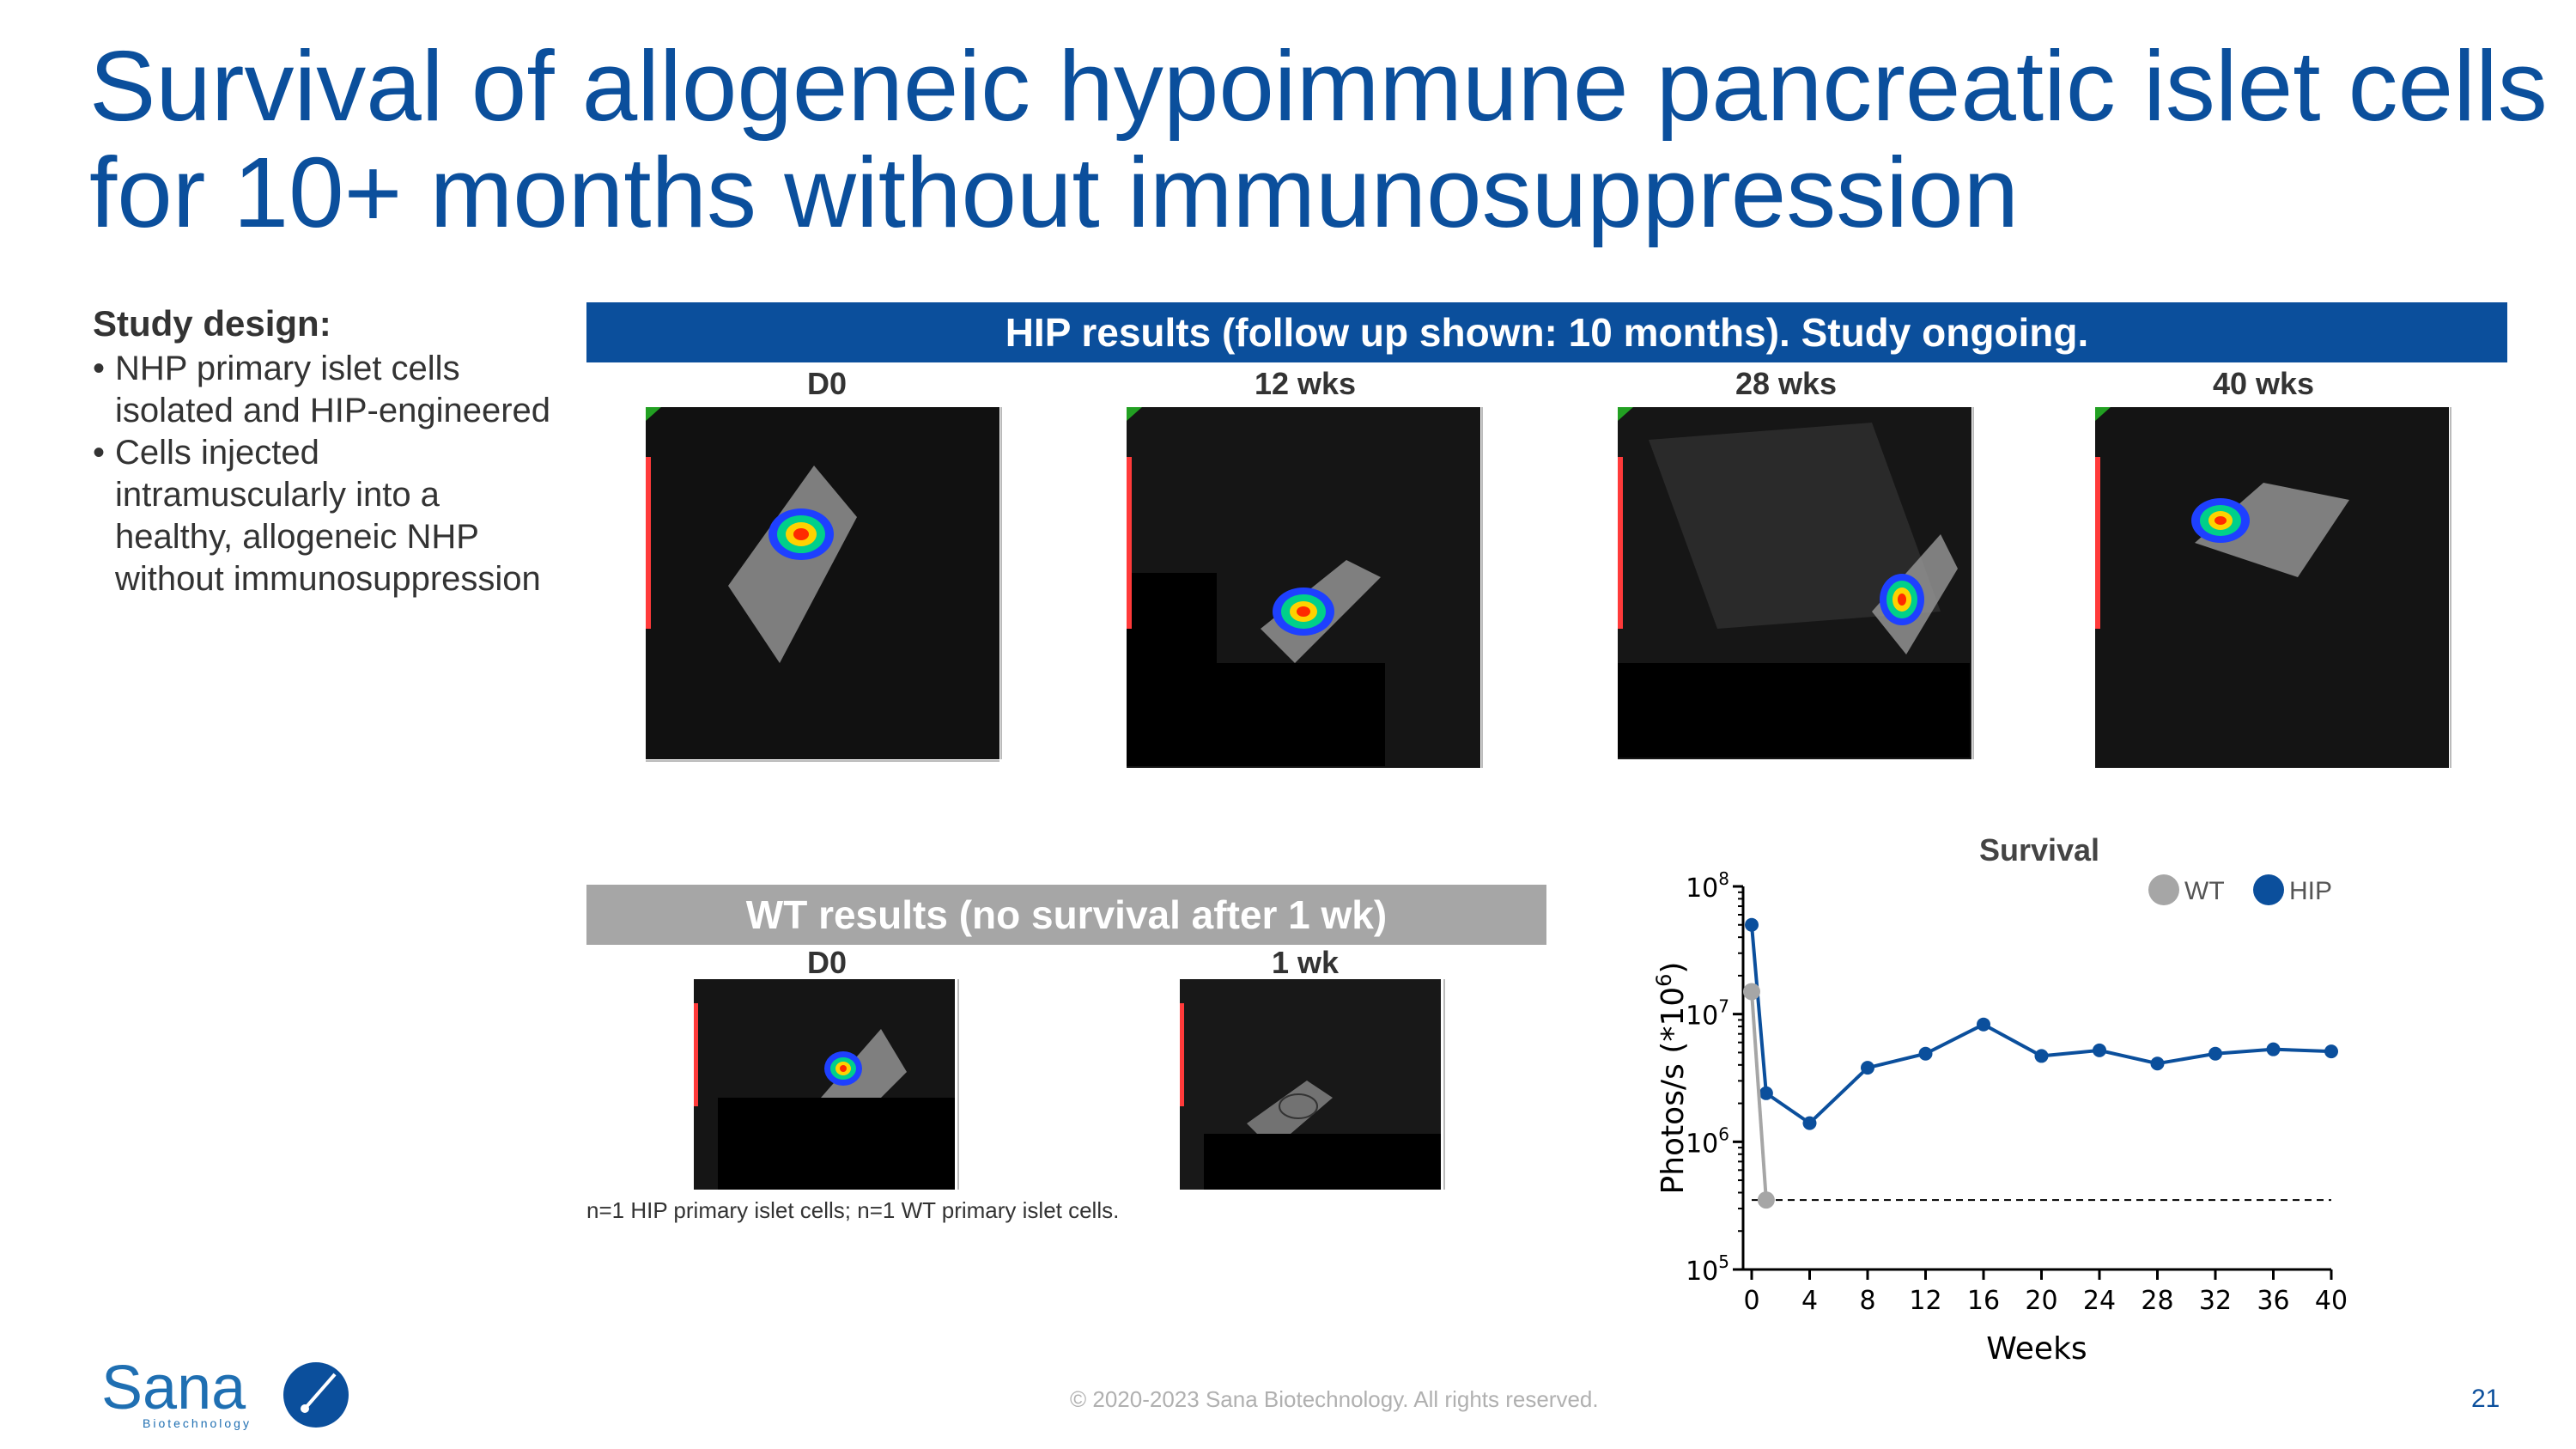  Describe the element at coordinates (1715, 1077) in the screenshot. I see `y-axis: 10⁵ 10⁶ 10⁷ 10⁸` at that location.